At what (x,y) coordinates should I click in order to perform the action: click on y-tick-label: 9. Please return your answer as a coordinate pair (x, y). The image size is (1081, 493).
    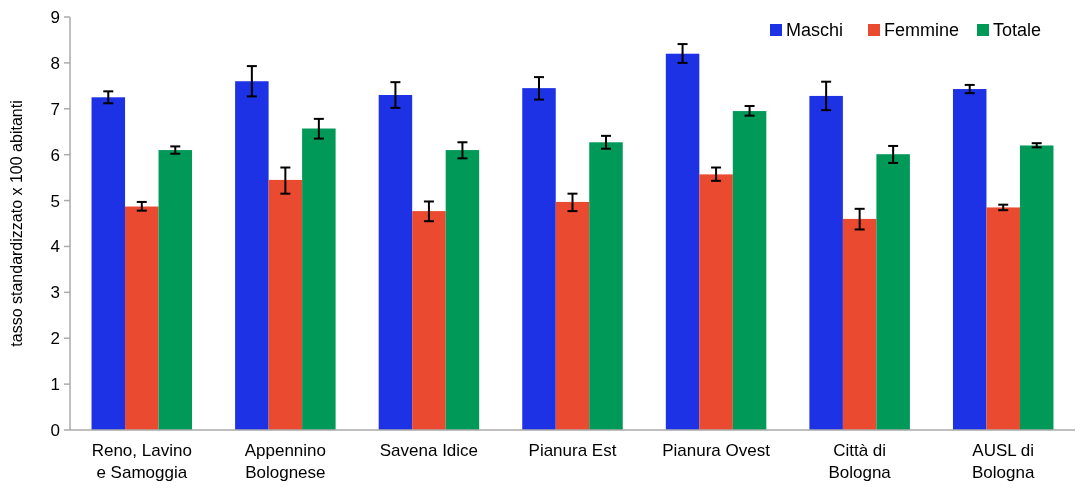
    Looking at the image, I should click on (55, 17).